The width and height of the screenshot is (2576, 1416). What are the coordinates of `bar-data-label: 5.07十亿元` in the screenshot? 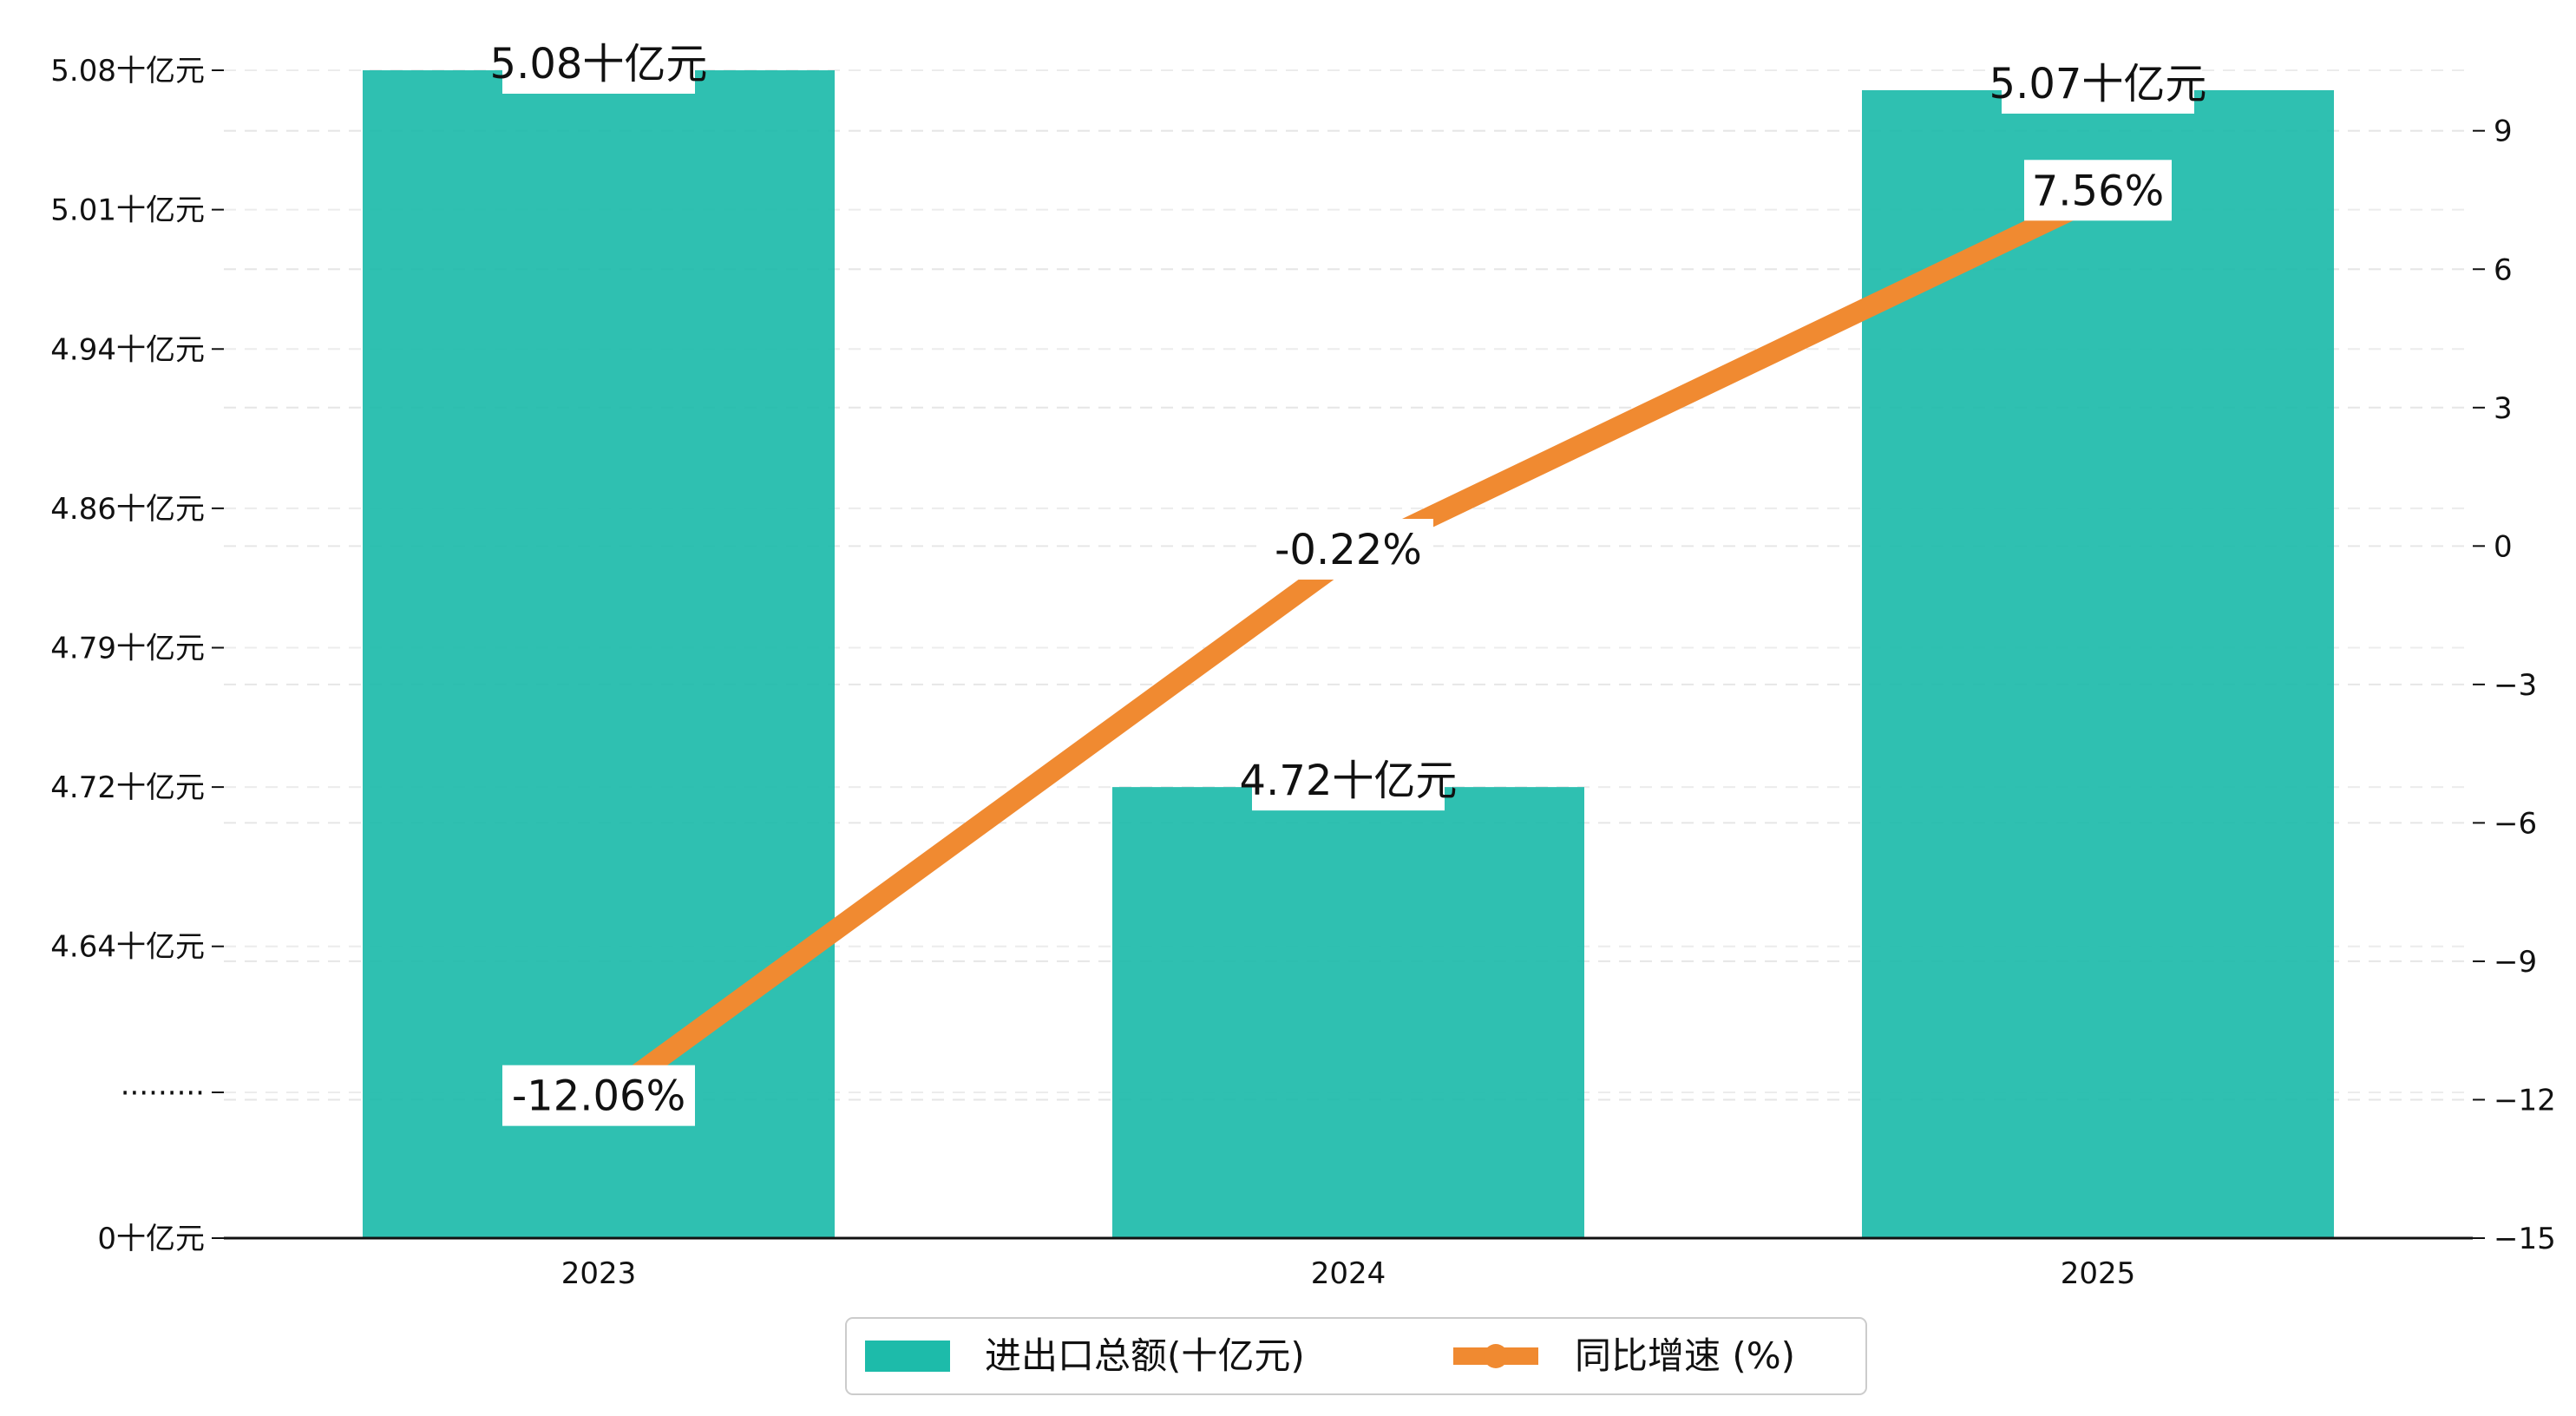 It's located at (2098, 83).